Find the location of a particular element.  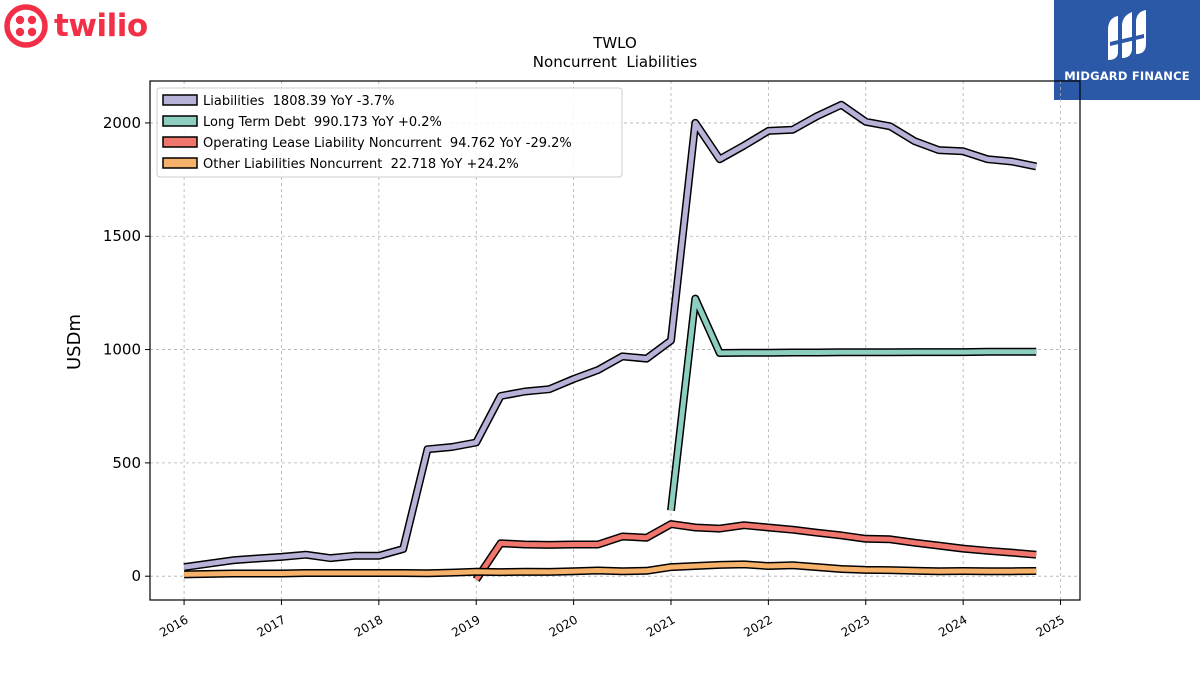

midgard-finance-logo: MIDGARD FINANCE is located at coordinates (1127, 50).